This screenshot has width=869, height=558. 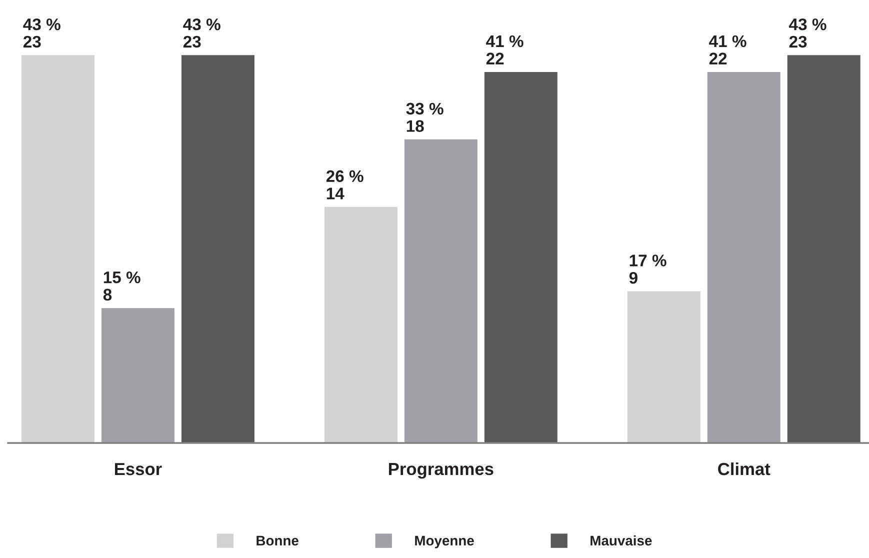 I want to click on data-label: 17 % 9, so click(x=647, y=269).